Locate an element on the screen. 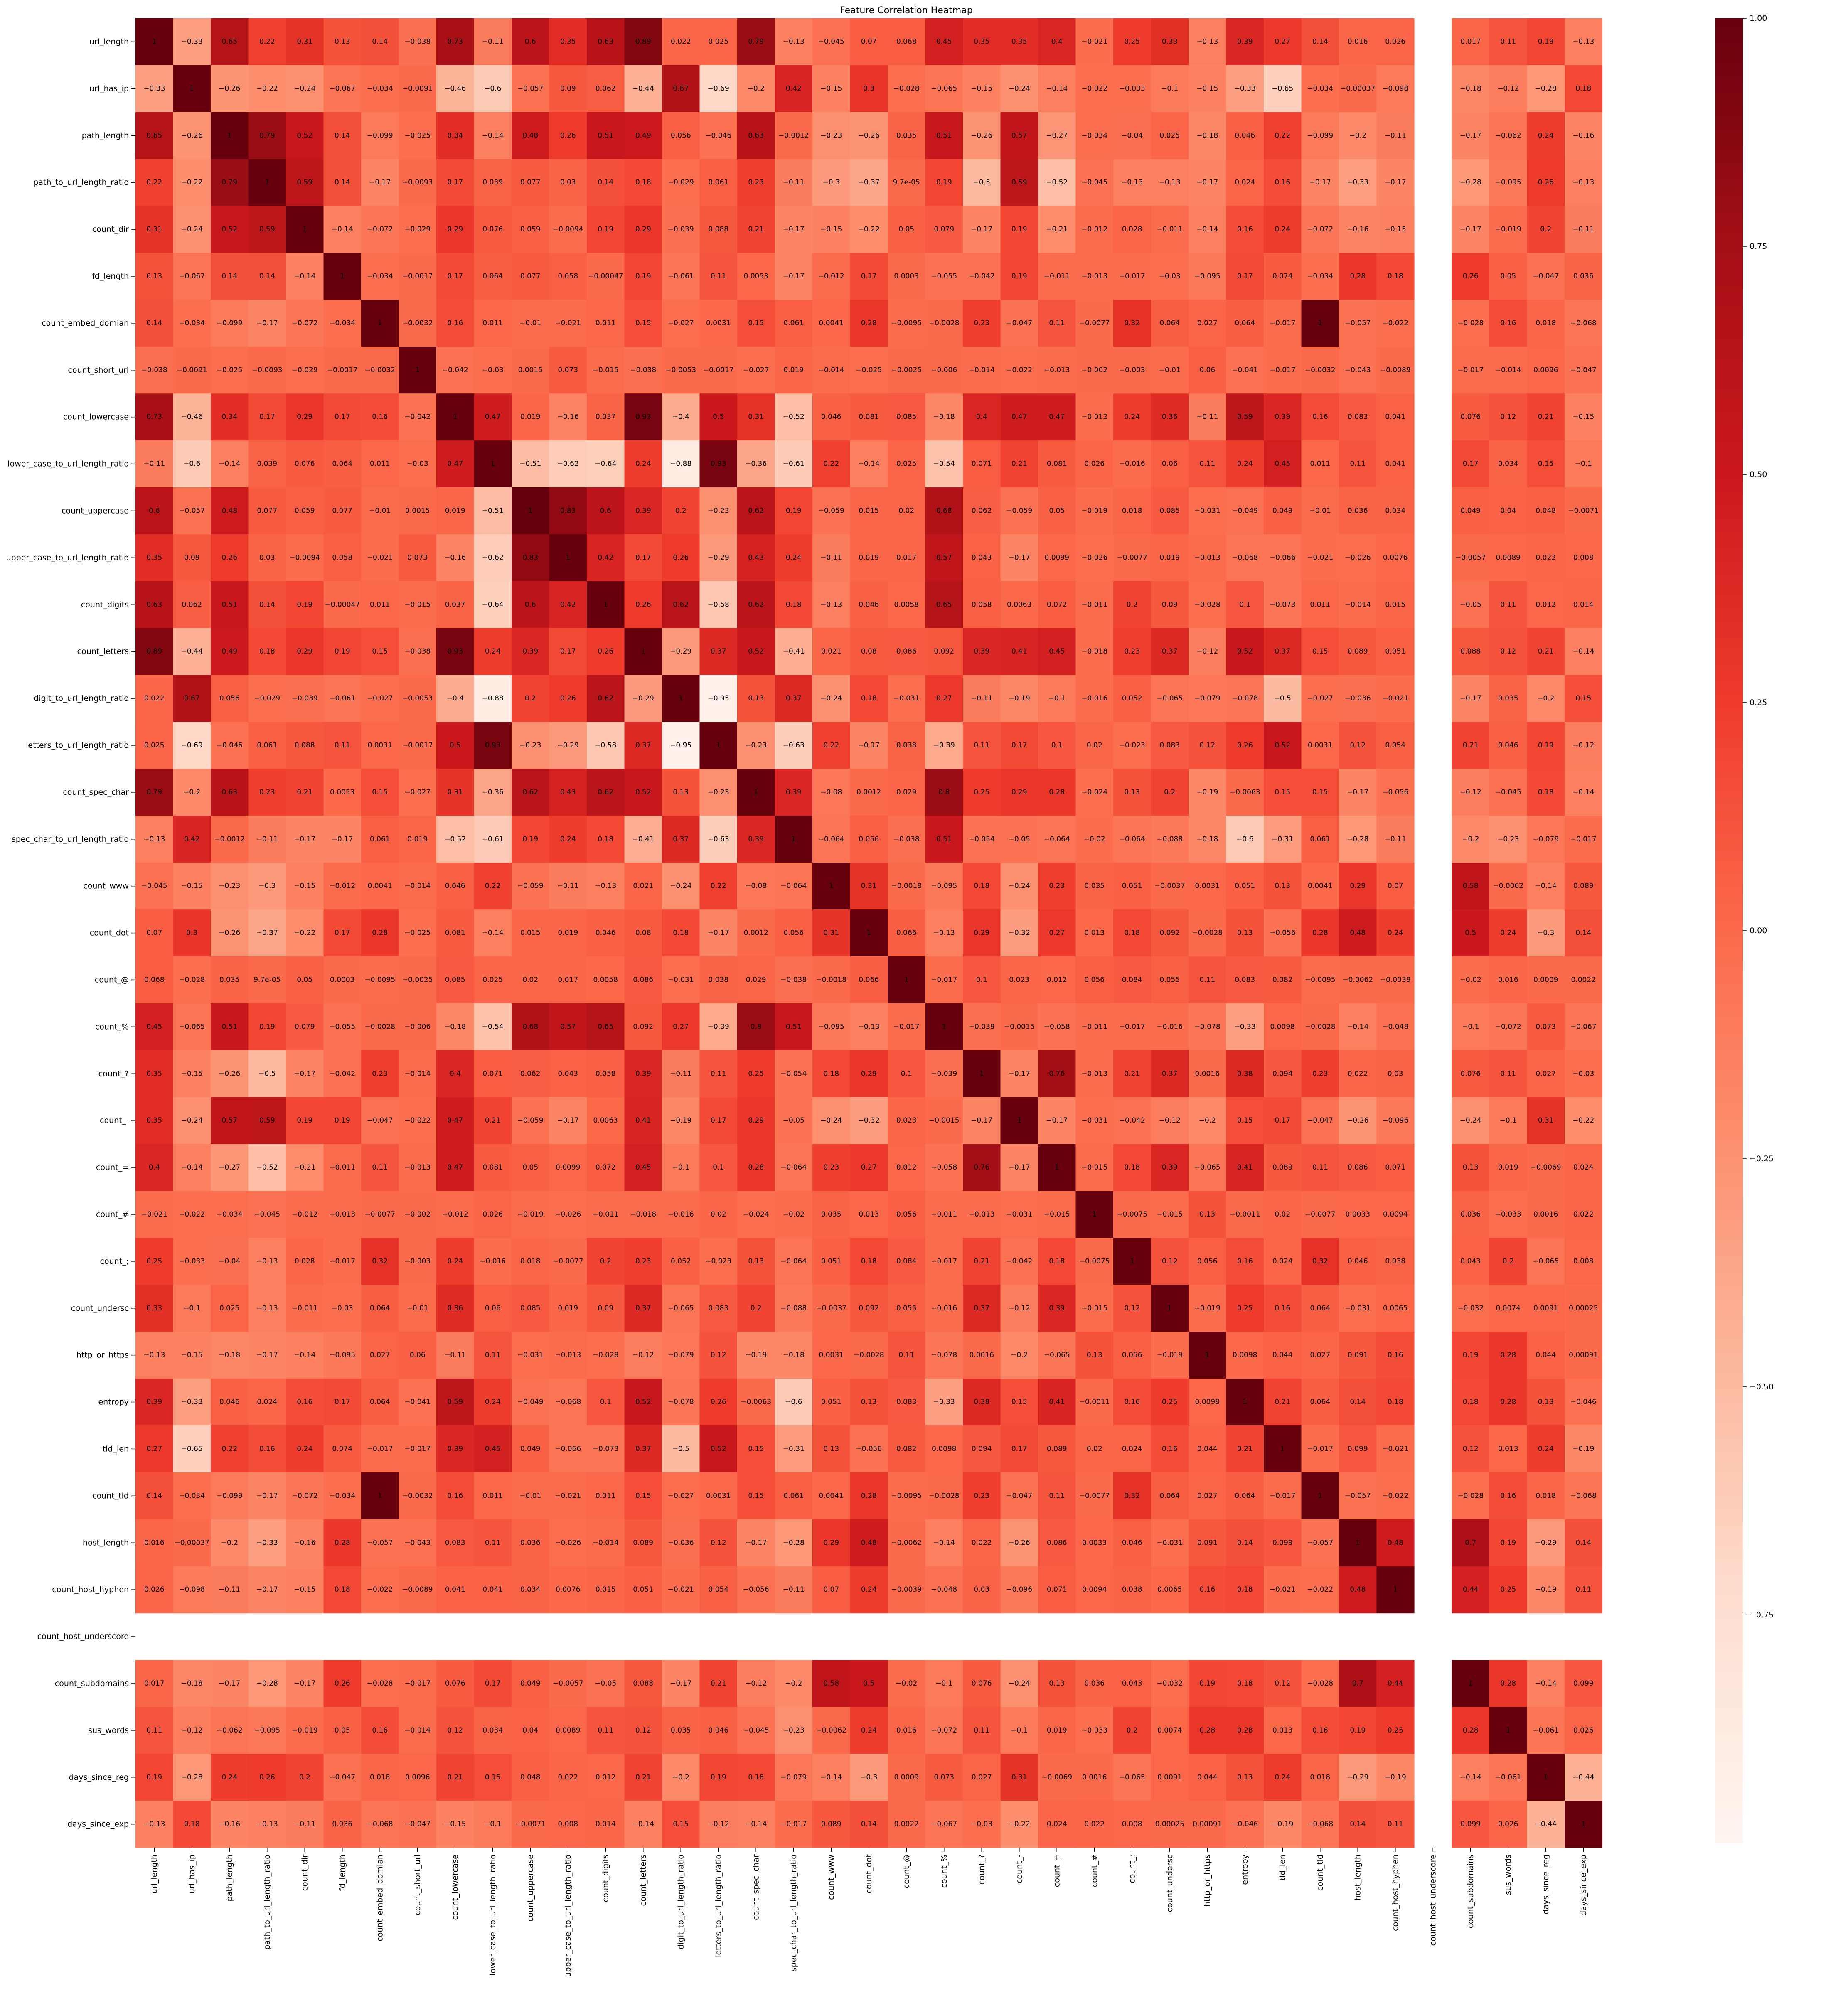  heatmap-cell-value: −0.013 is located at coordinates (1057, 370).